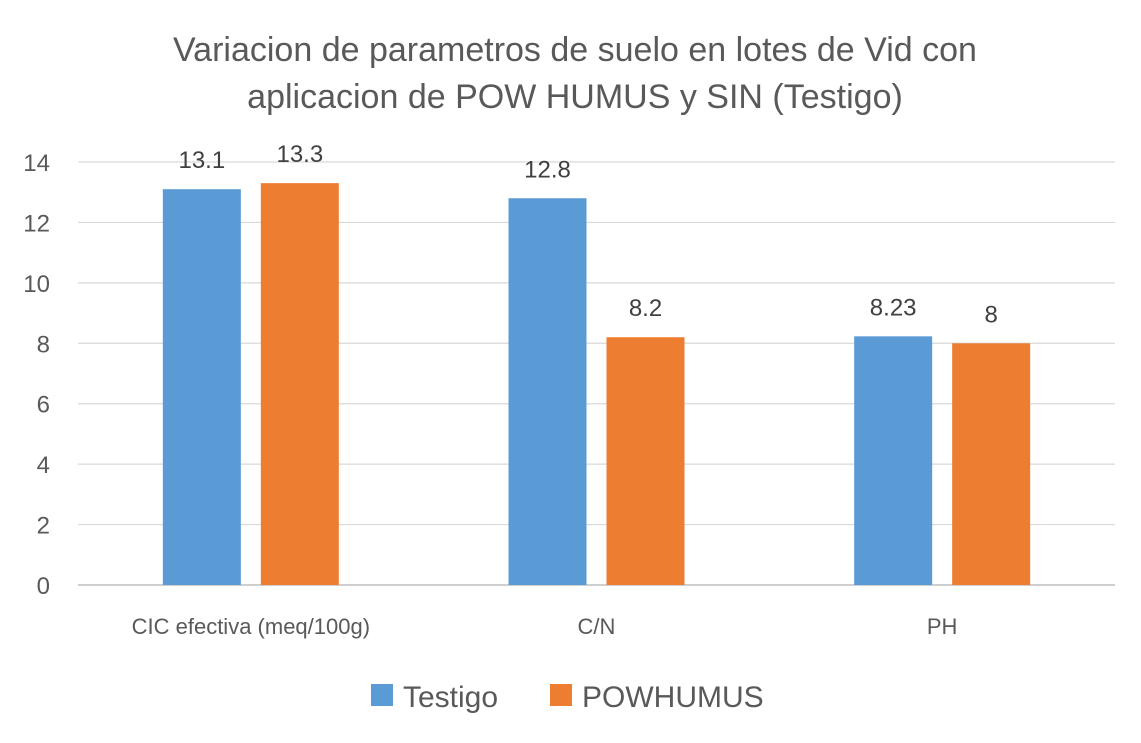  Describe the element at coordinates (43, 526) in the screenshot. I see `y-tick-label: 2` at that location.